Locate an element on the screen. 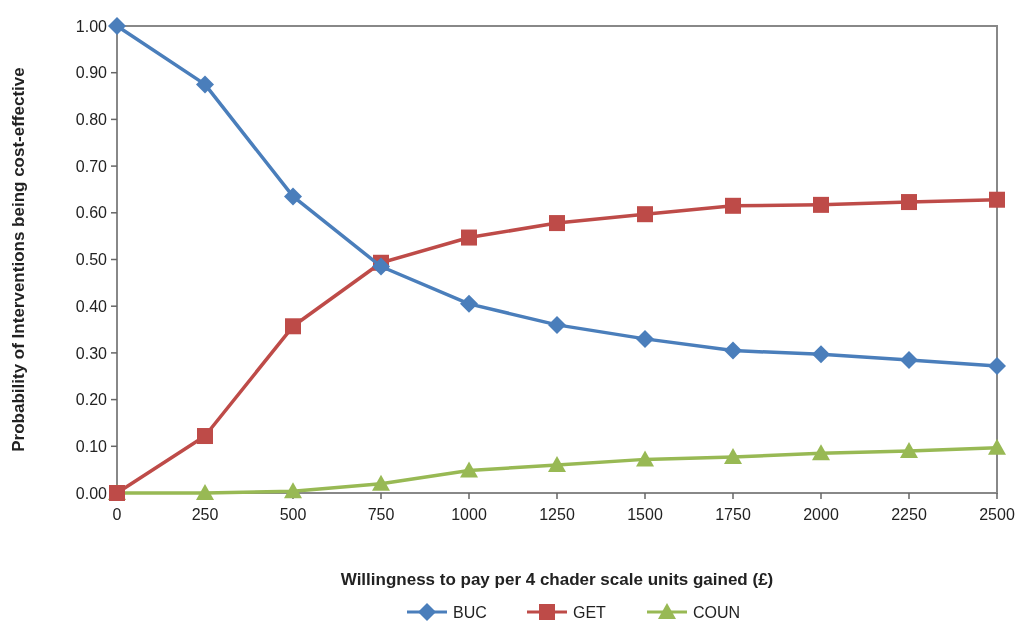  y-tick-label: 0.10 is located at coordinates (91, 446).